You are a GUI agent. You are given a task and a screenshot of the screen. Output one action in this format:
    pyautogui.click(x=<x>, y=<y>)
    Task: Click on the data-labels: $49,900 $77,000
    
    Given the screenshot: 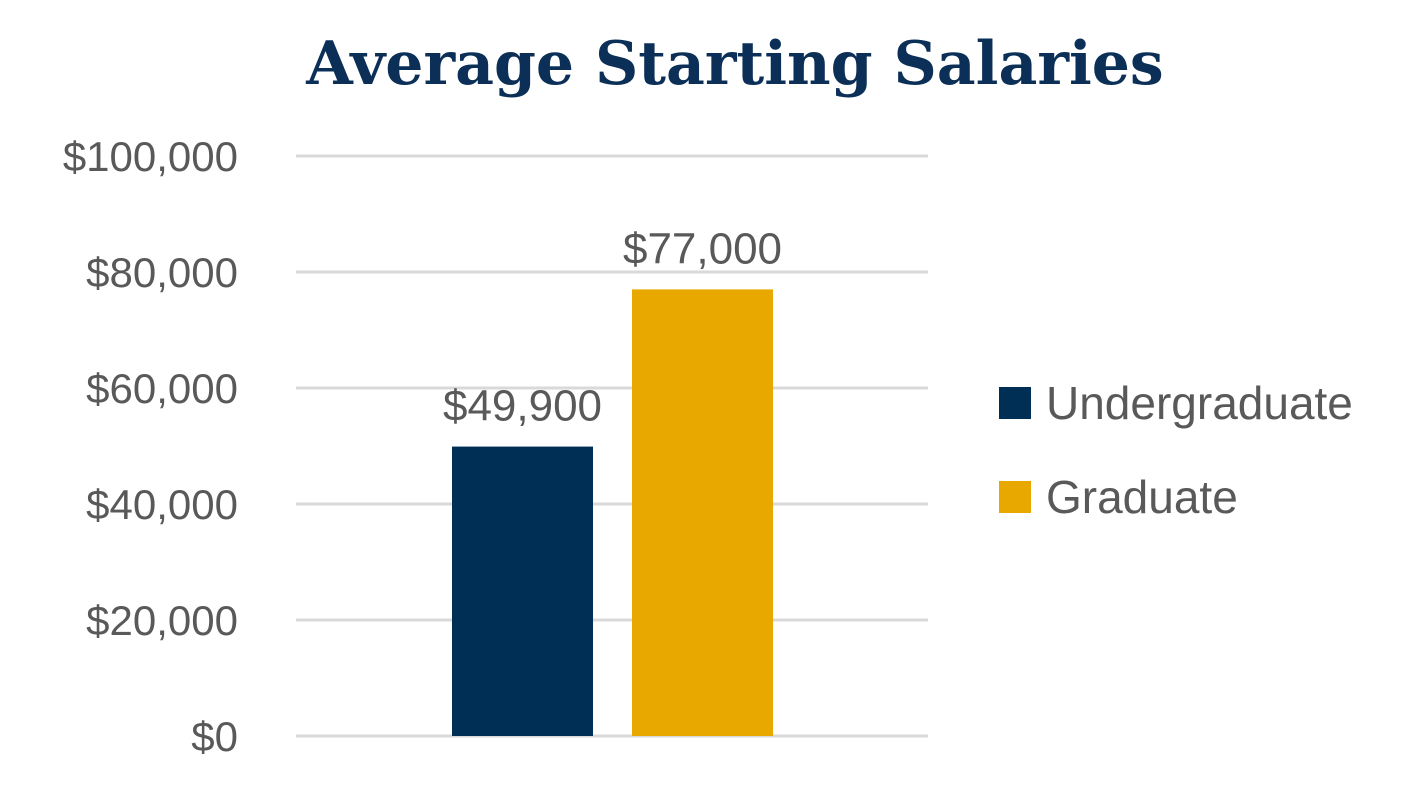 What is the action you would take?
    pyautogui.click(x=612, y=327)
    